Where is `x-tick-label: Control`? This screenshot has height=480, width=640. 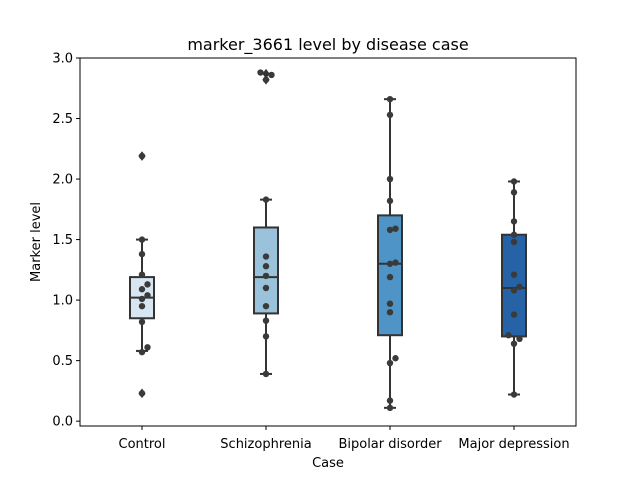 x-tick-label: Control is located at coordinates (142, 444).